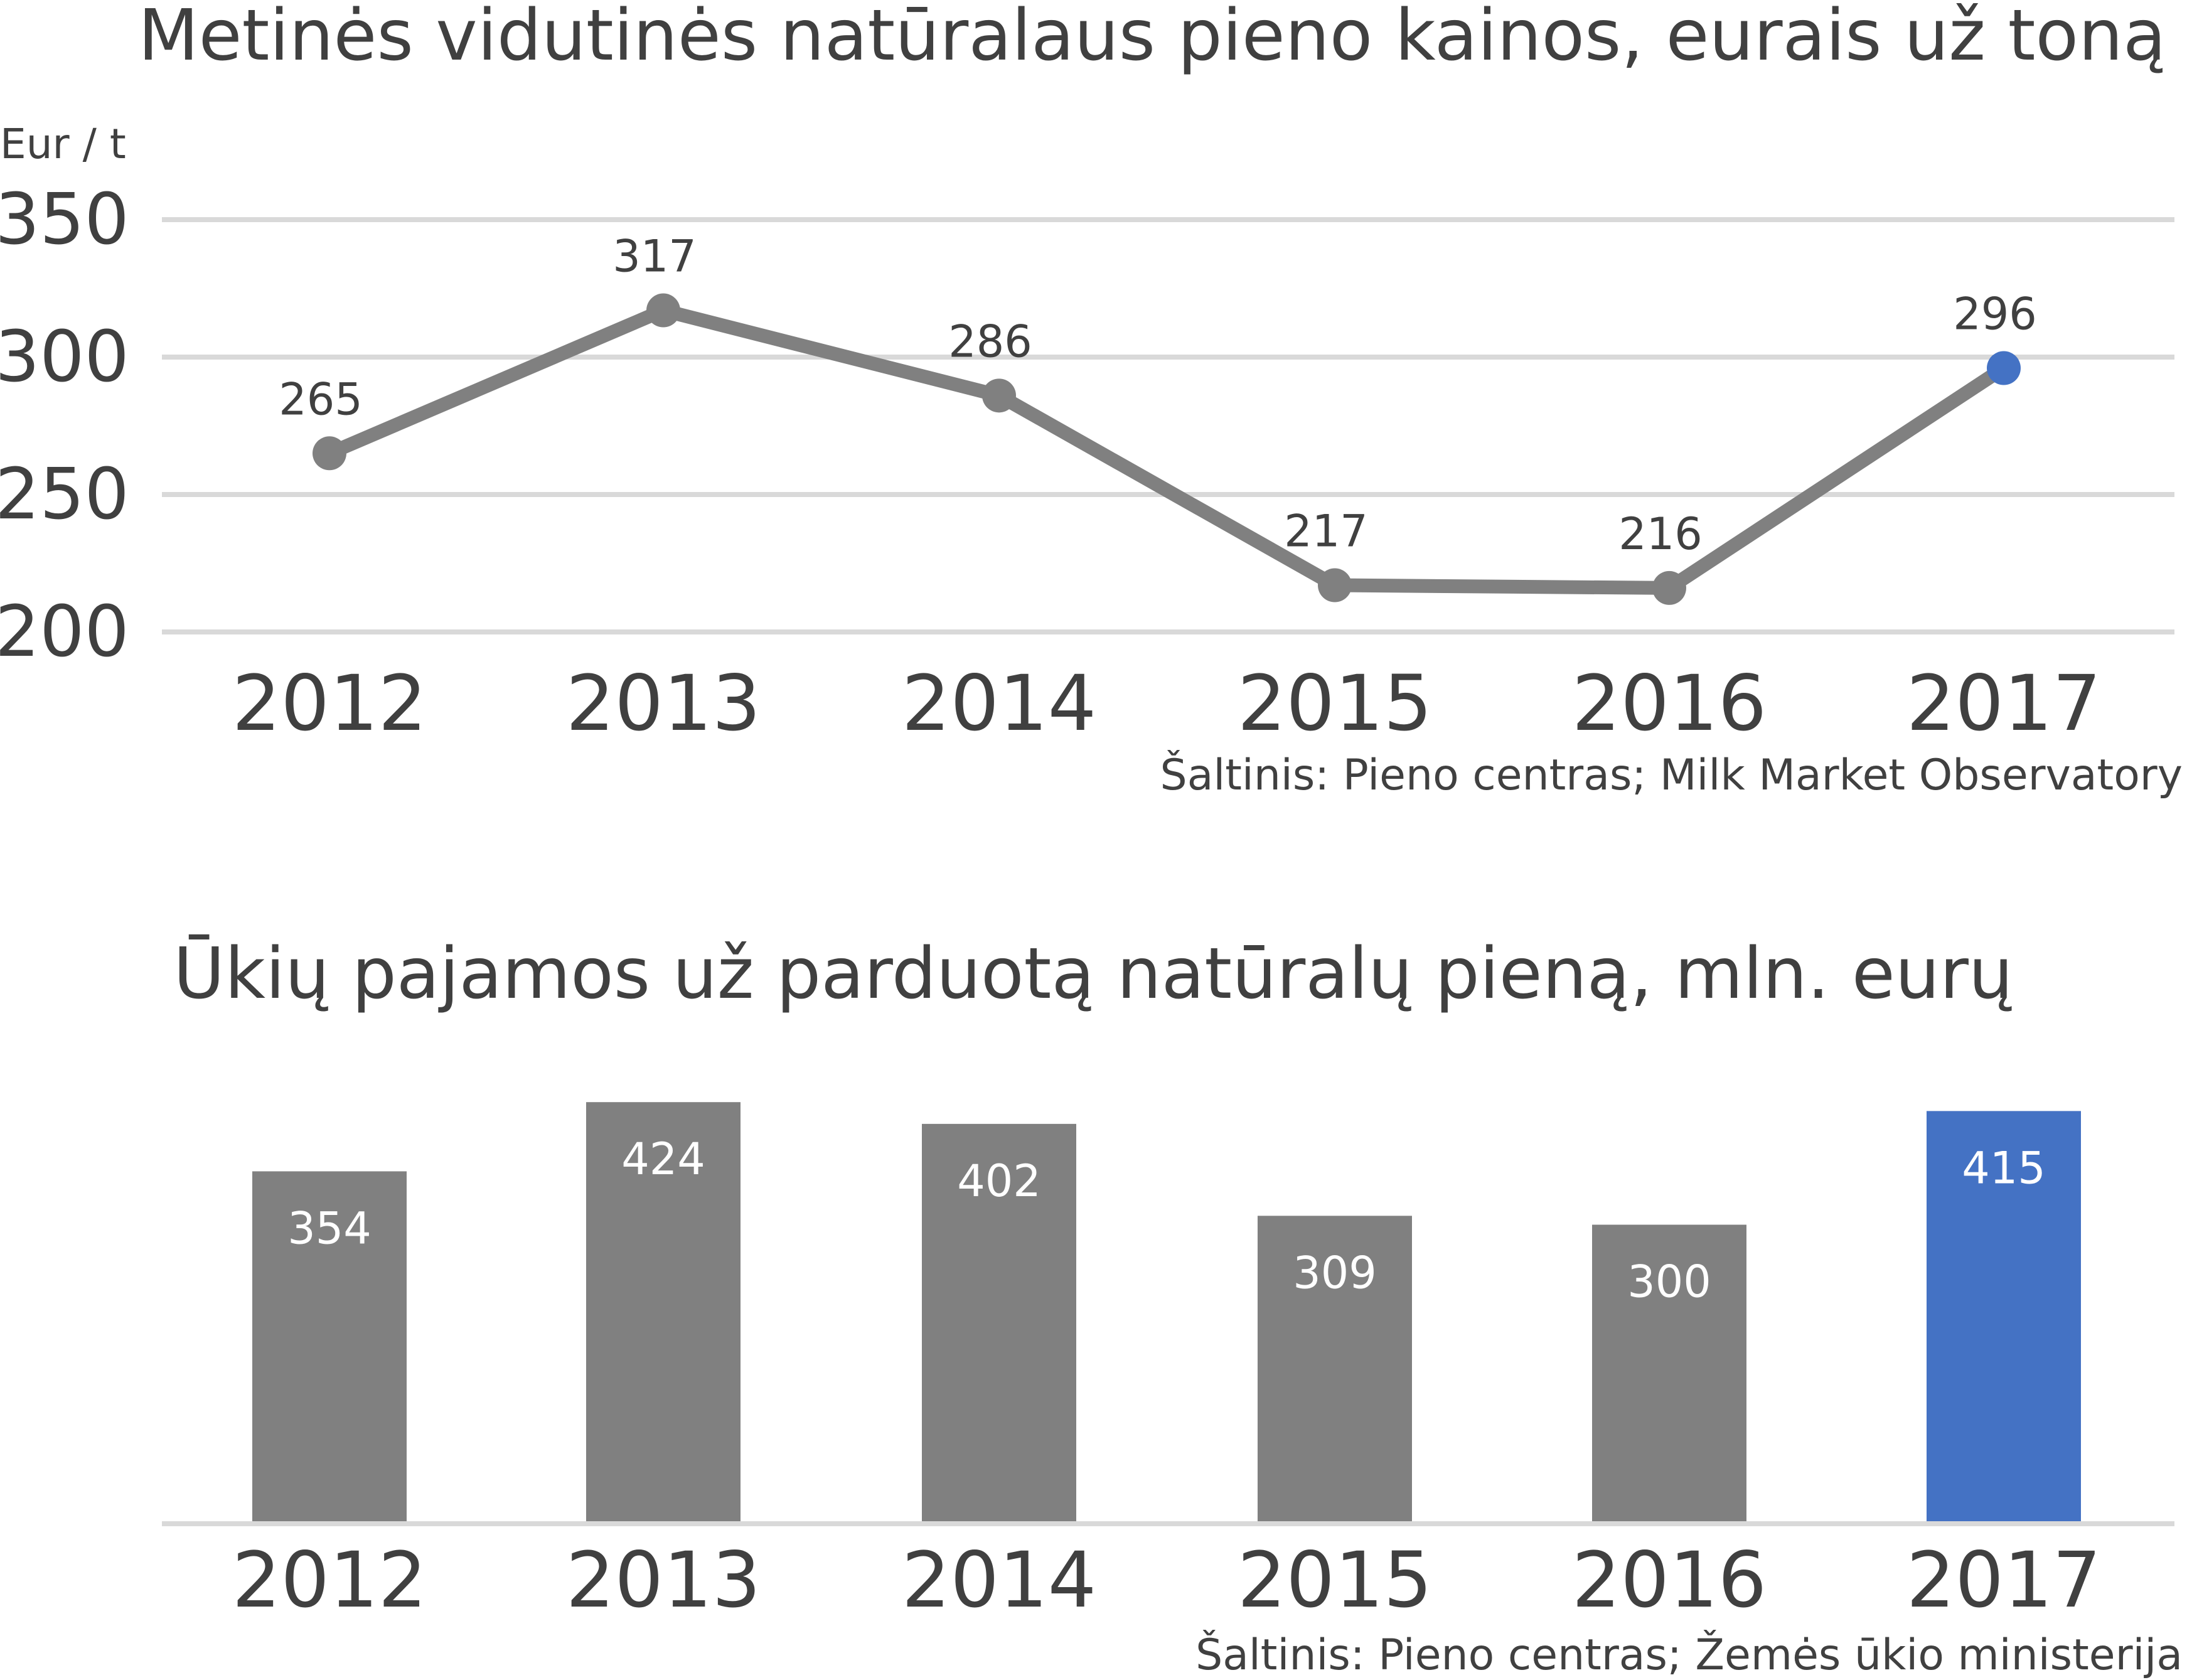 The image size is (2187, 1680). What do you see at coordinates (1995, 314) in the screenshot?
I see `chart1-data-label: 296` at bounding box center [1995, 314].